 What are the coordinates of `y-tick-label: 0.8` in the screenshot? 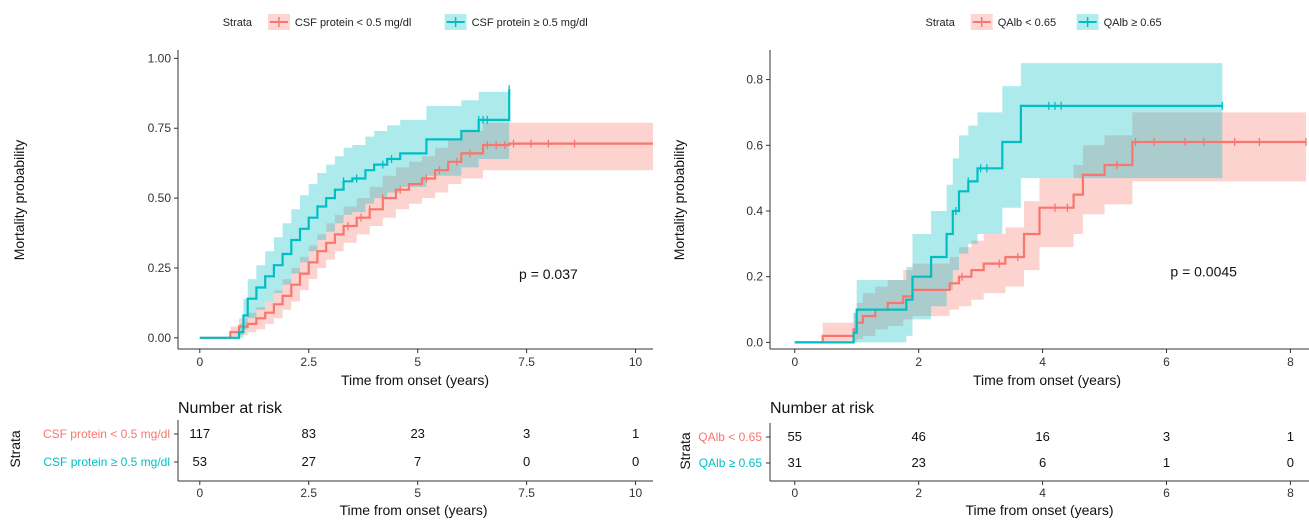 It's located at (754, 80).